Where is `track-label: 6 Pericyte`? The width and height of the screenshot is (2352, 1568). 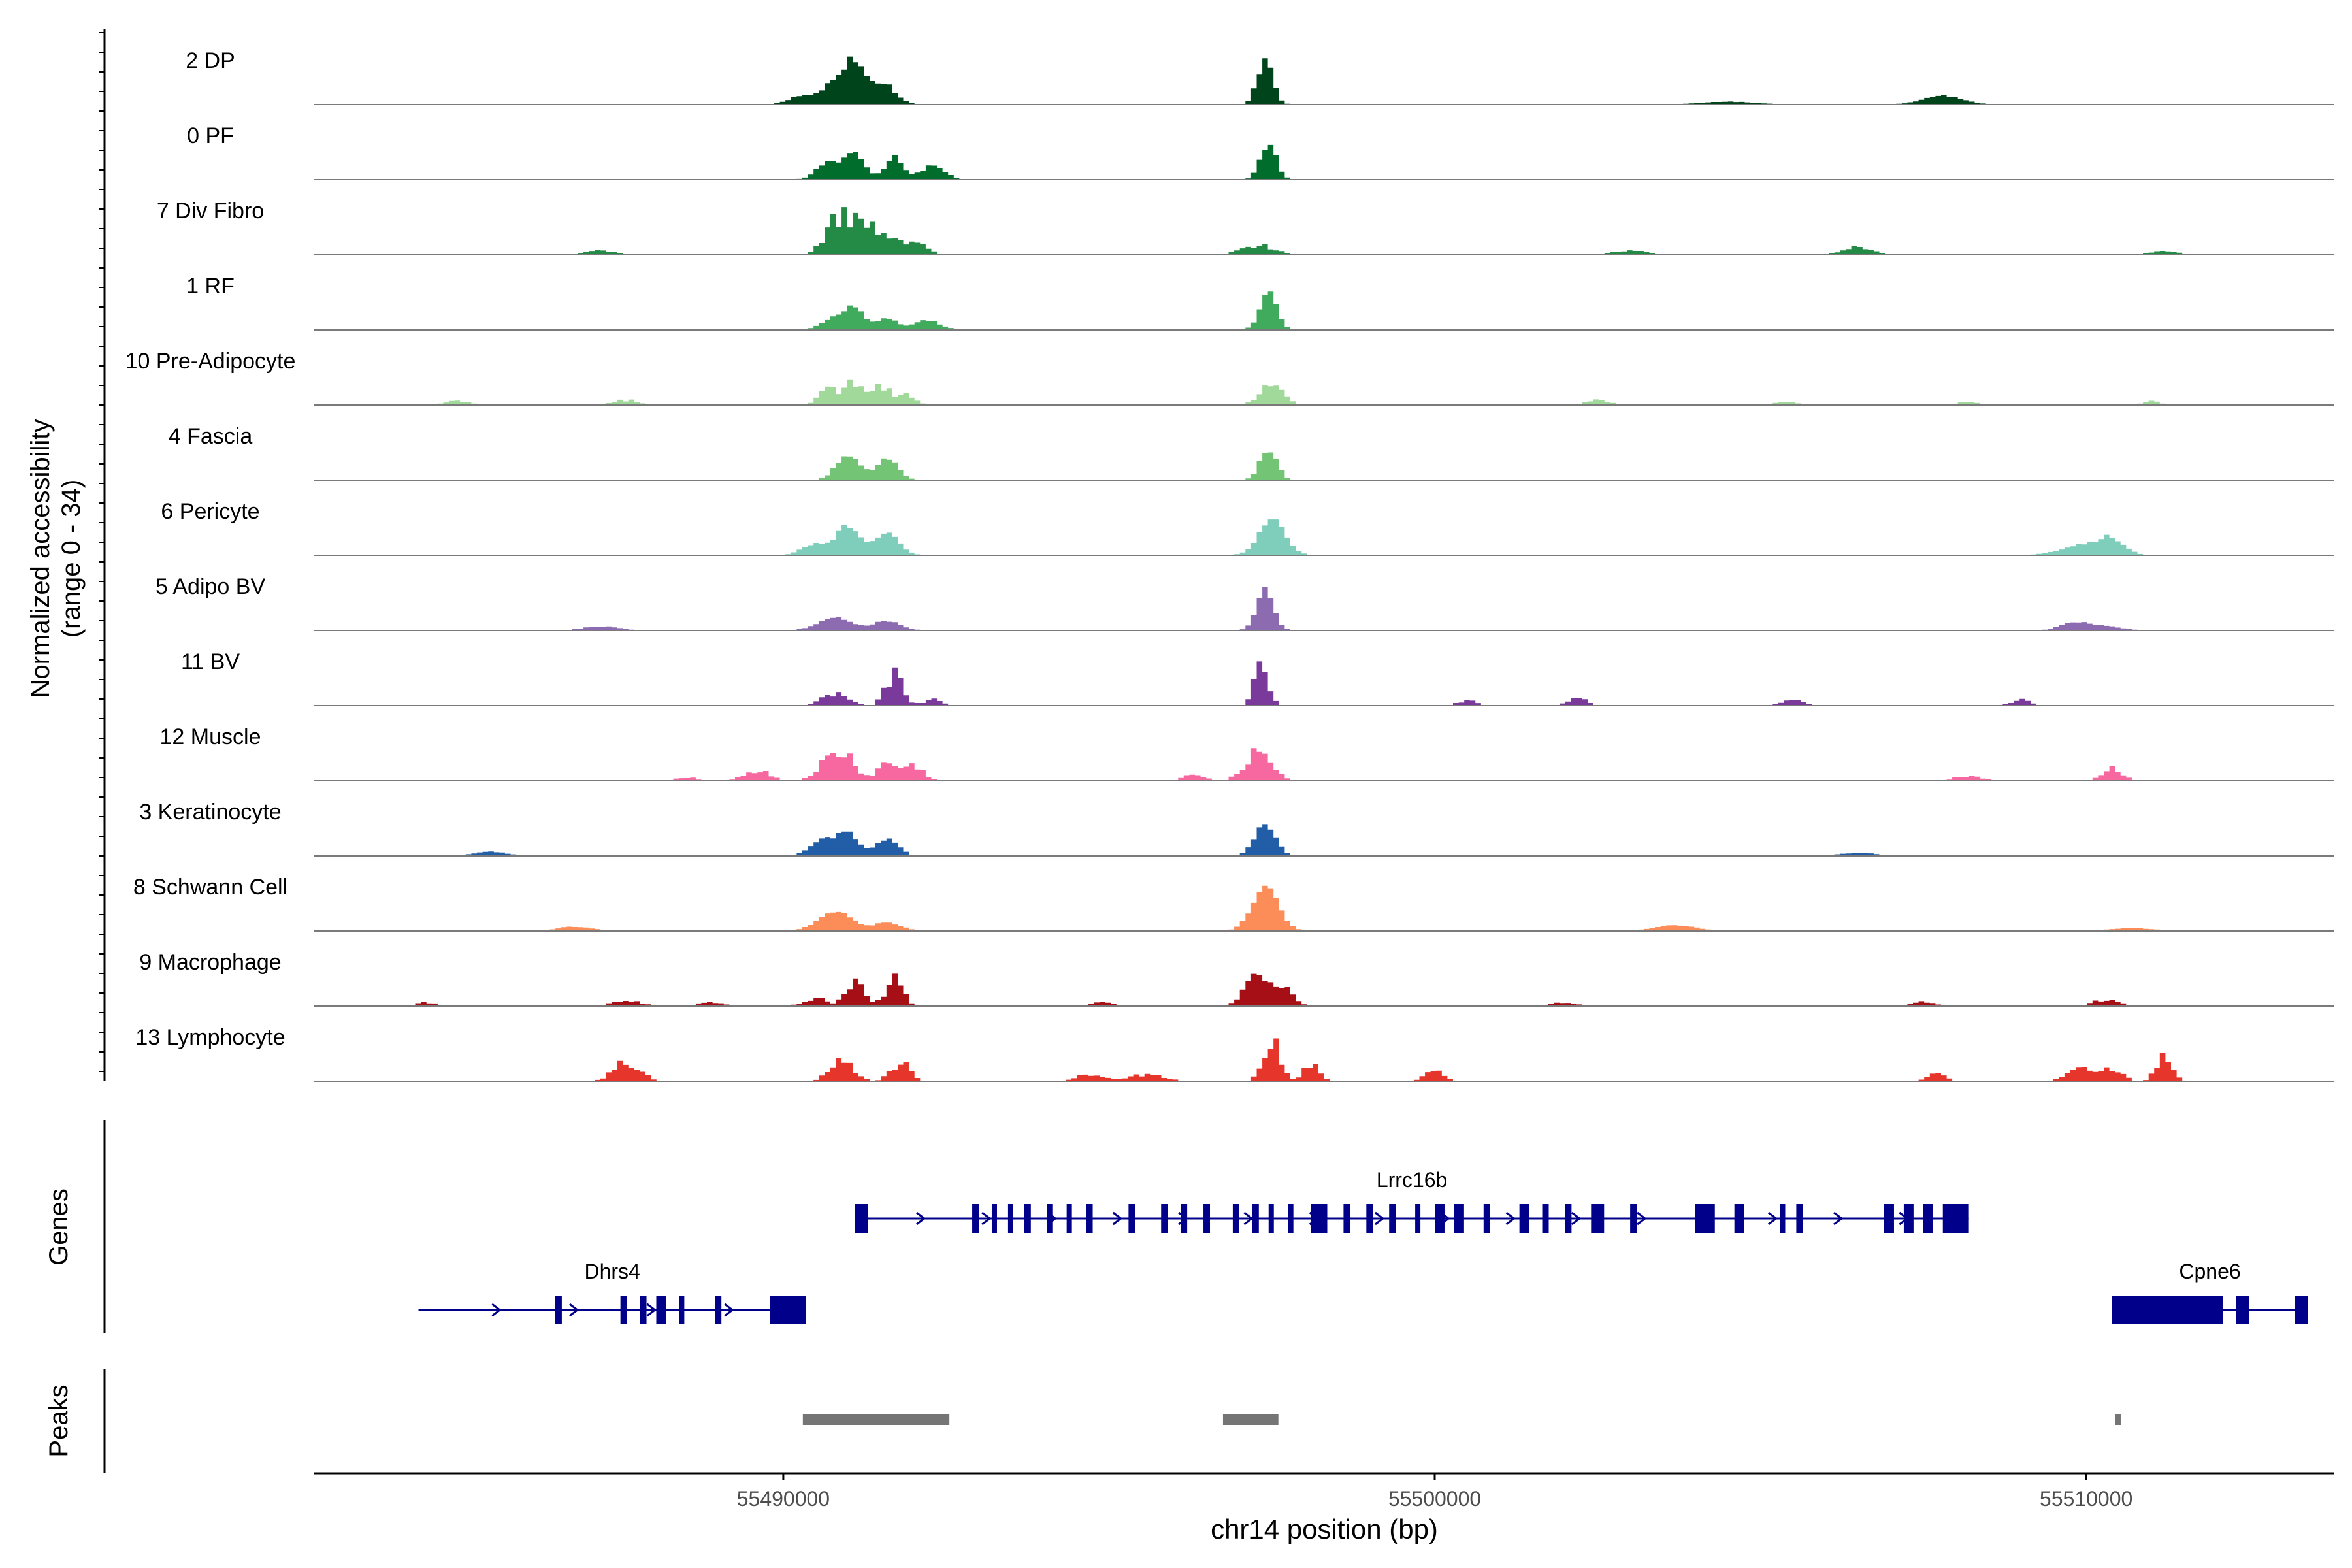
track-label: 6 Pericyte is located at coordinates (210, 511).